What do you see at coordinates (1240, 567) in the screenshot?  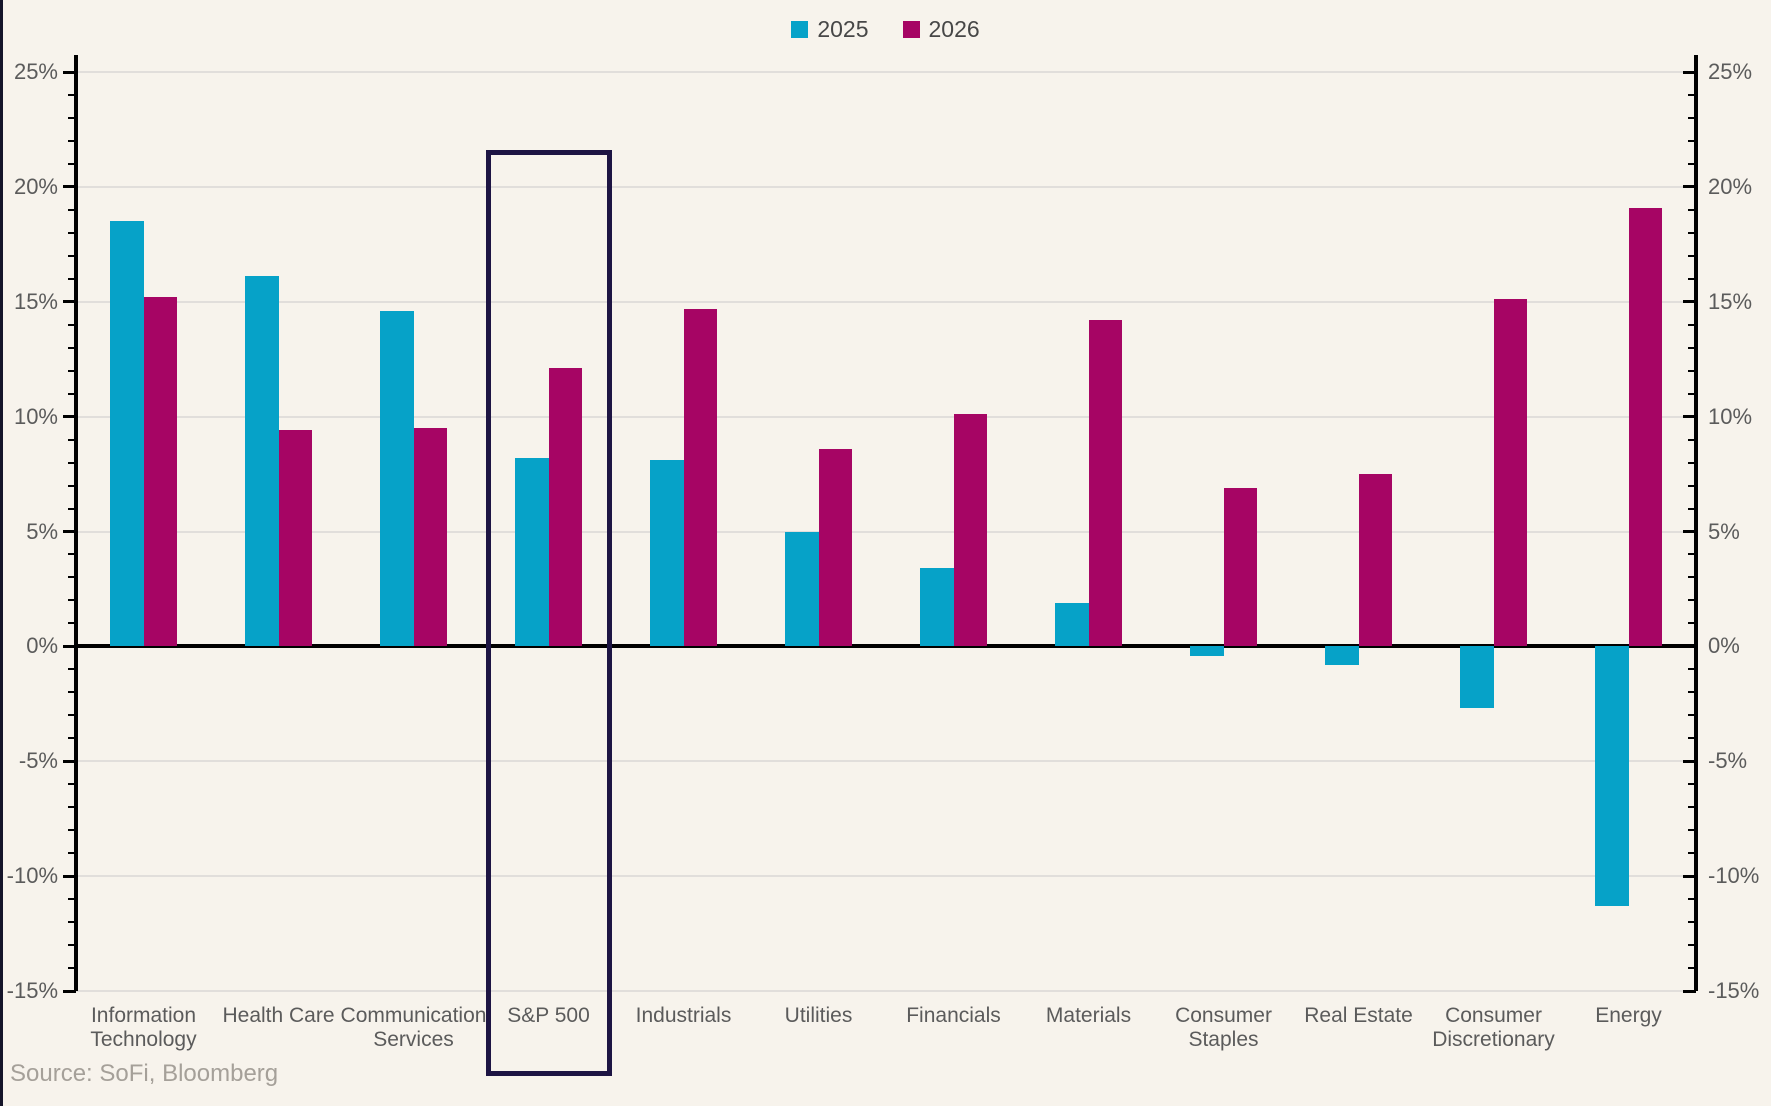 I see `bar-2026-consumer-staples` at bounding box center [1240, 567].